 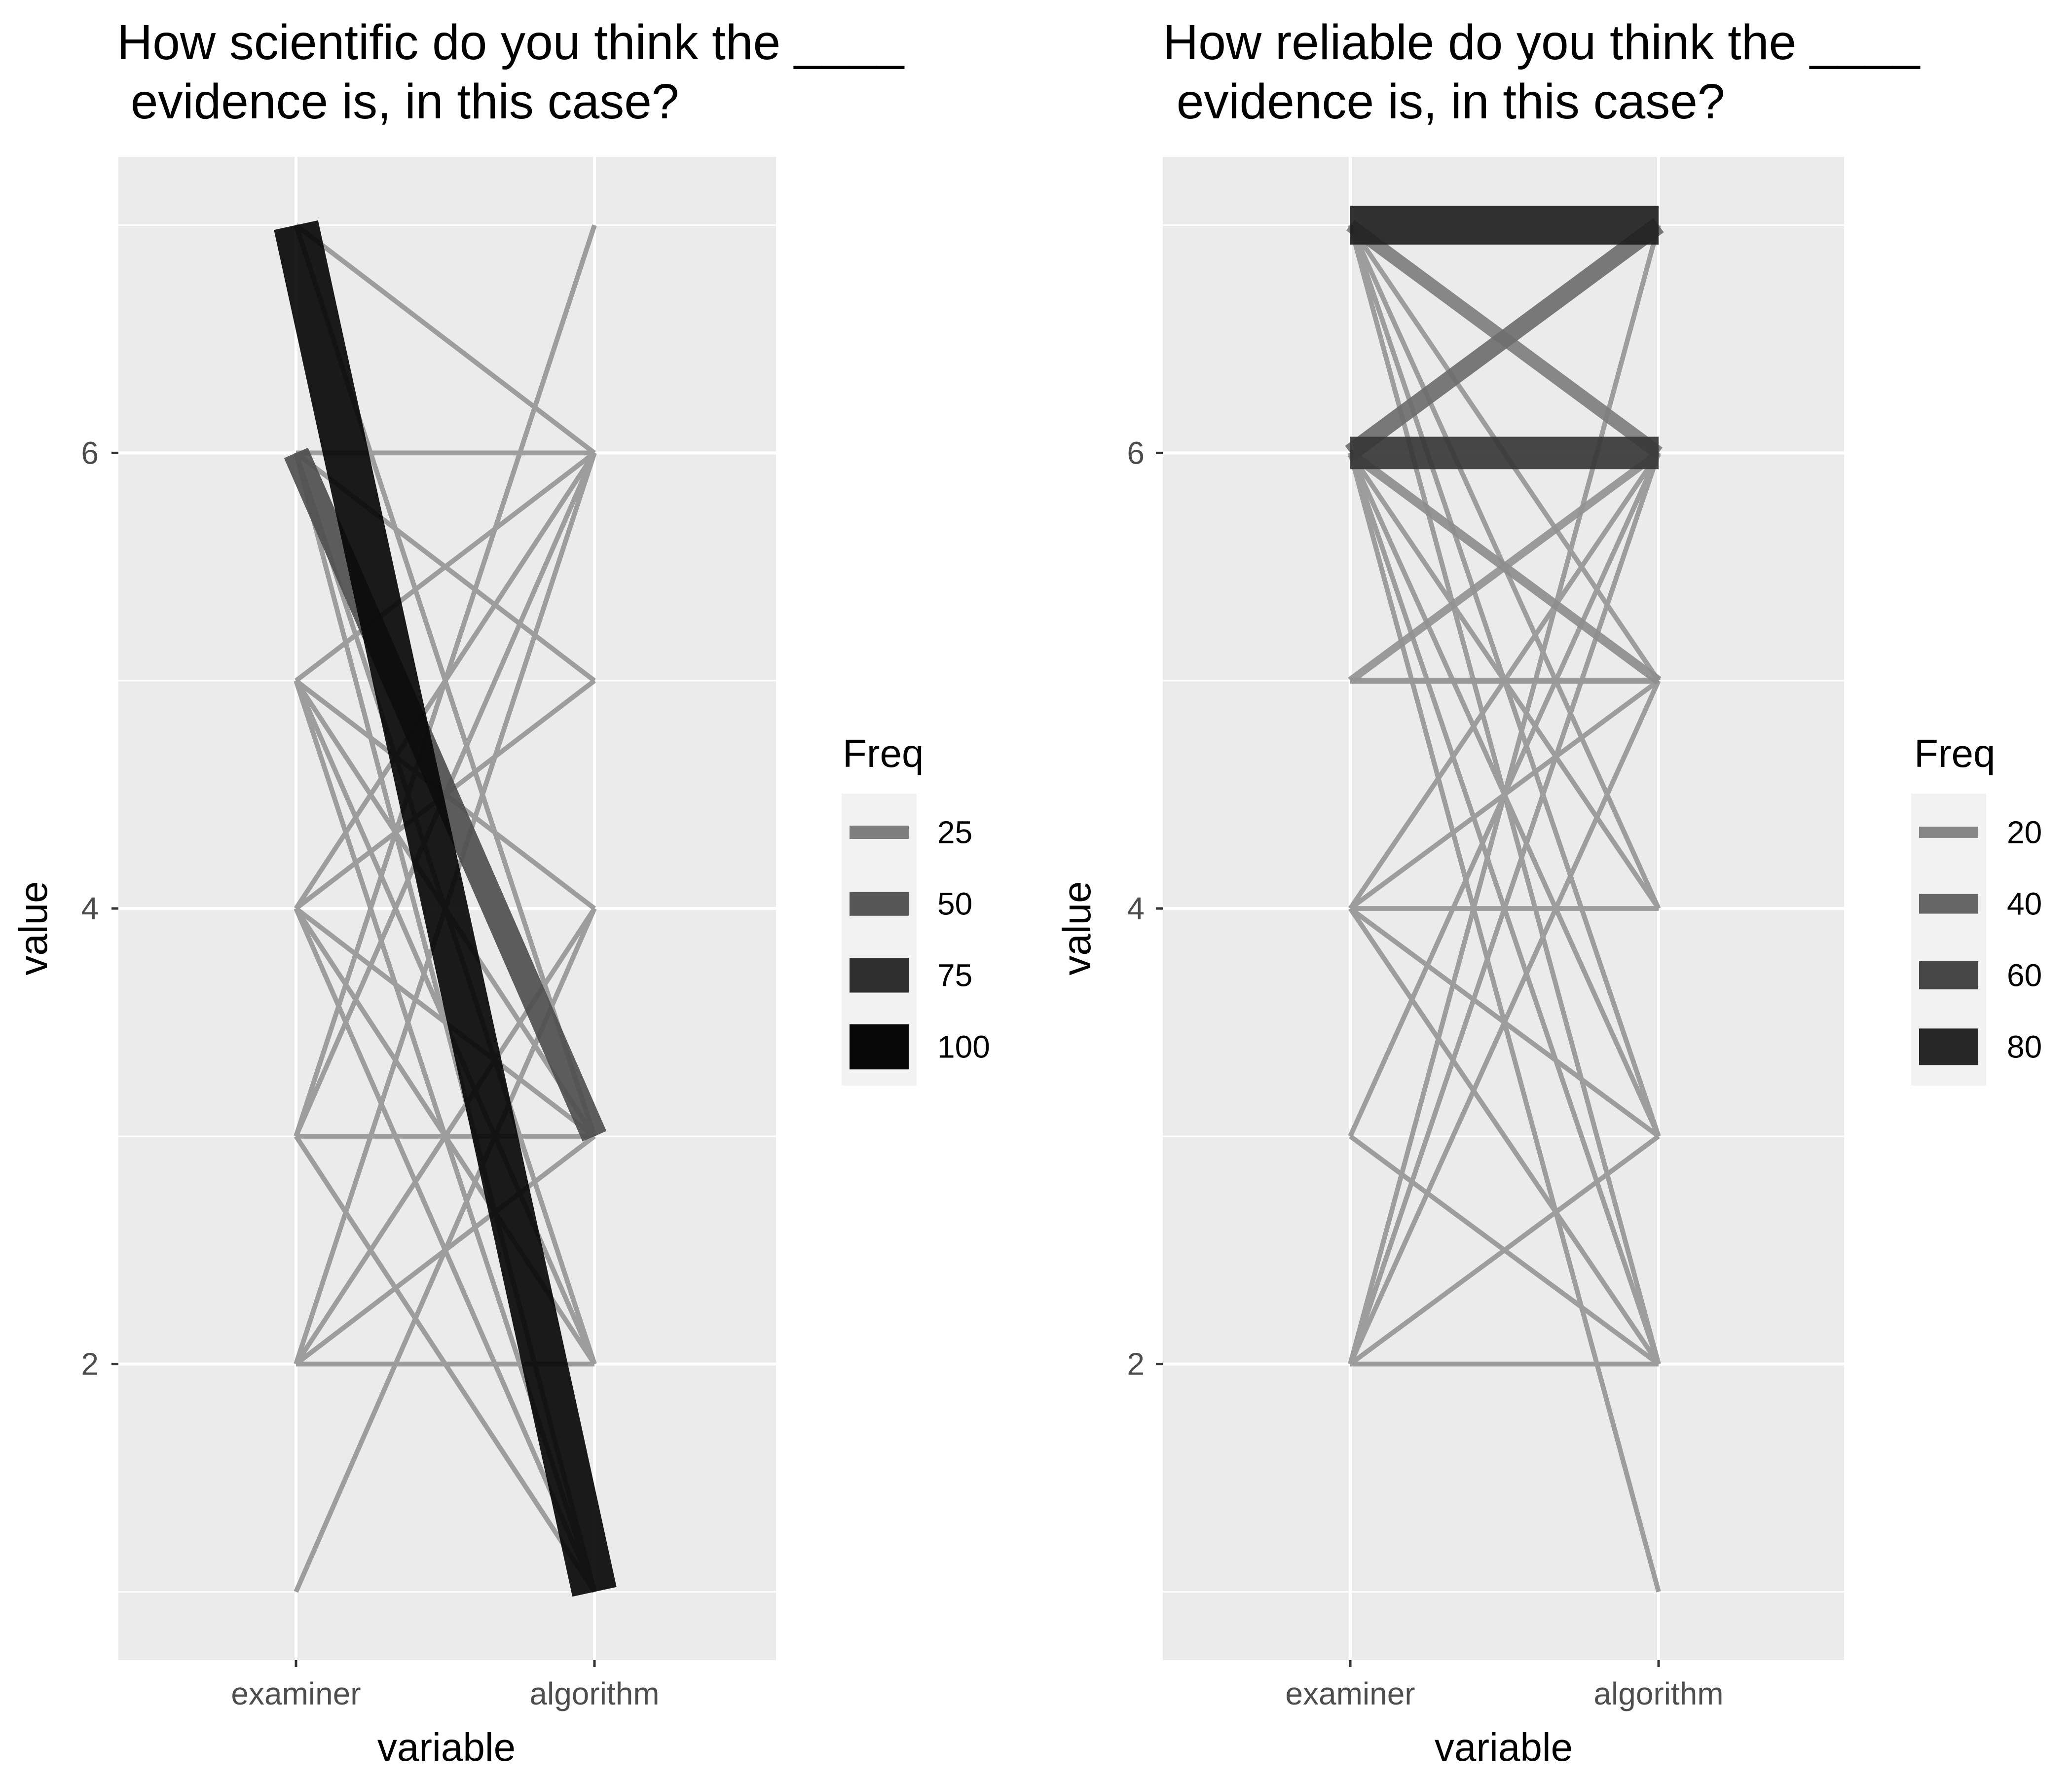 I want to click on legend-label: 100, so click(x=964, y=1047).